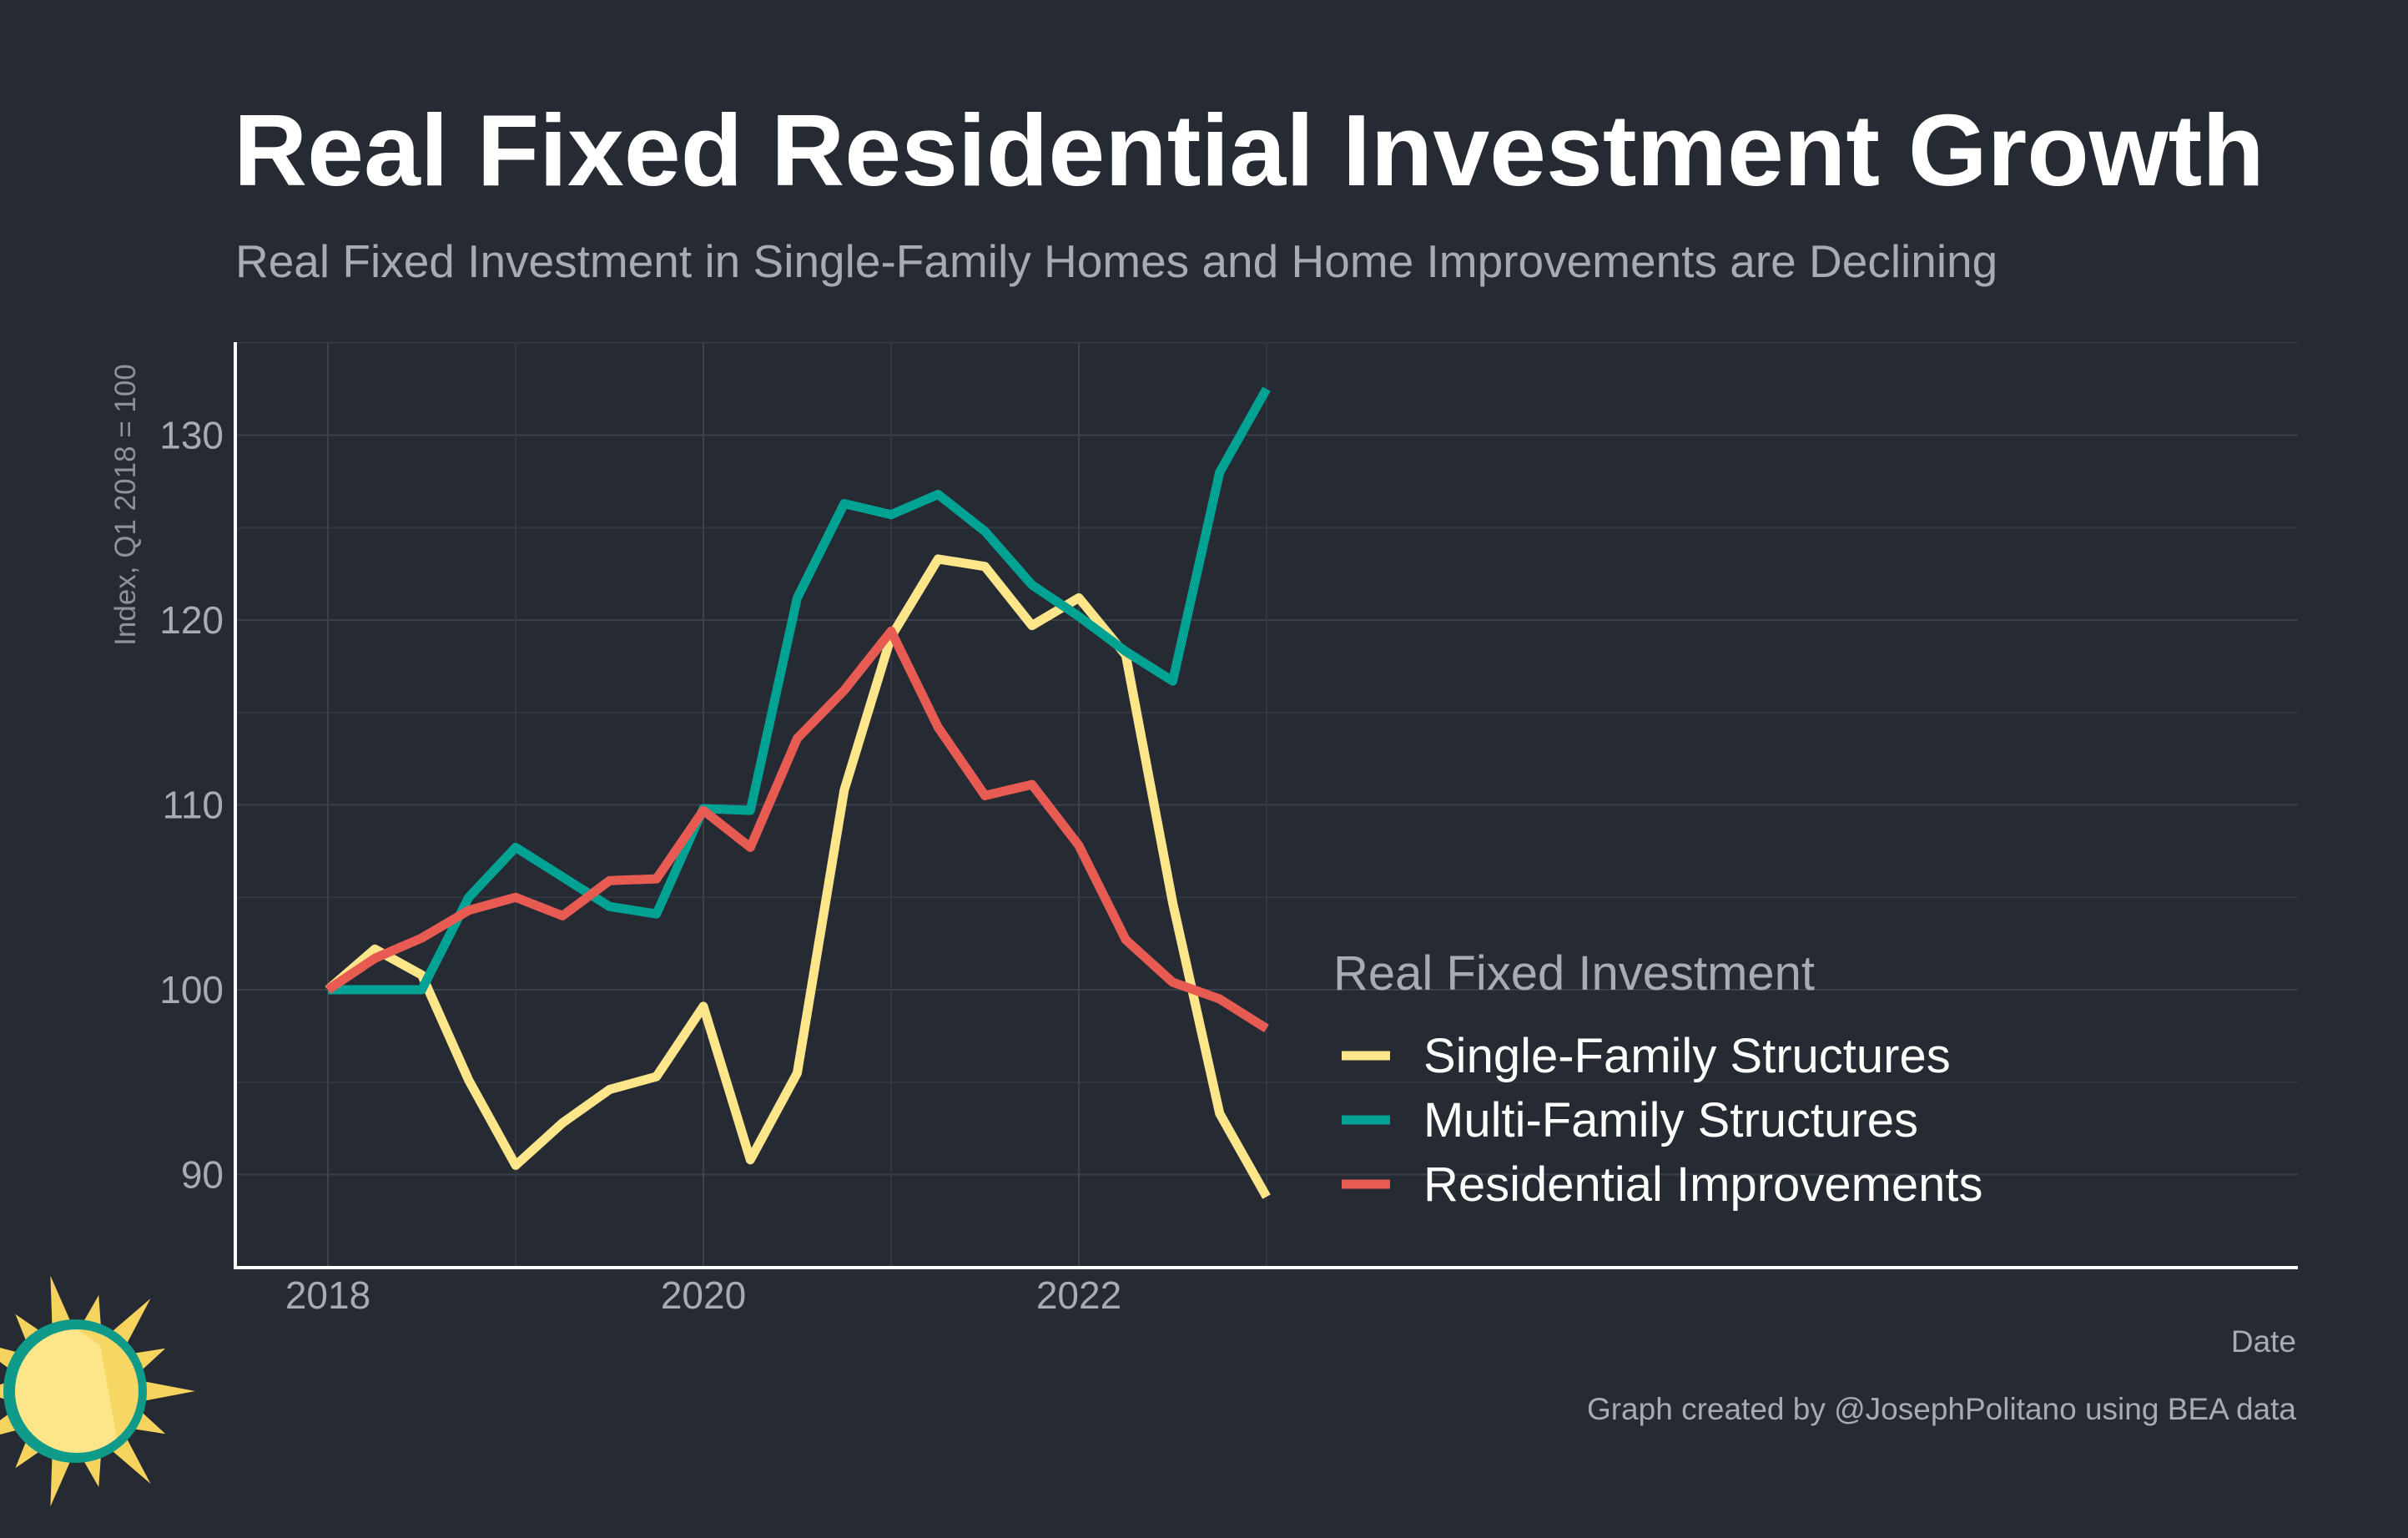 This screenshot has width=2408, height=1538. I want to click on y-tick-label: 130, so click(191, 435).